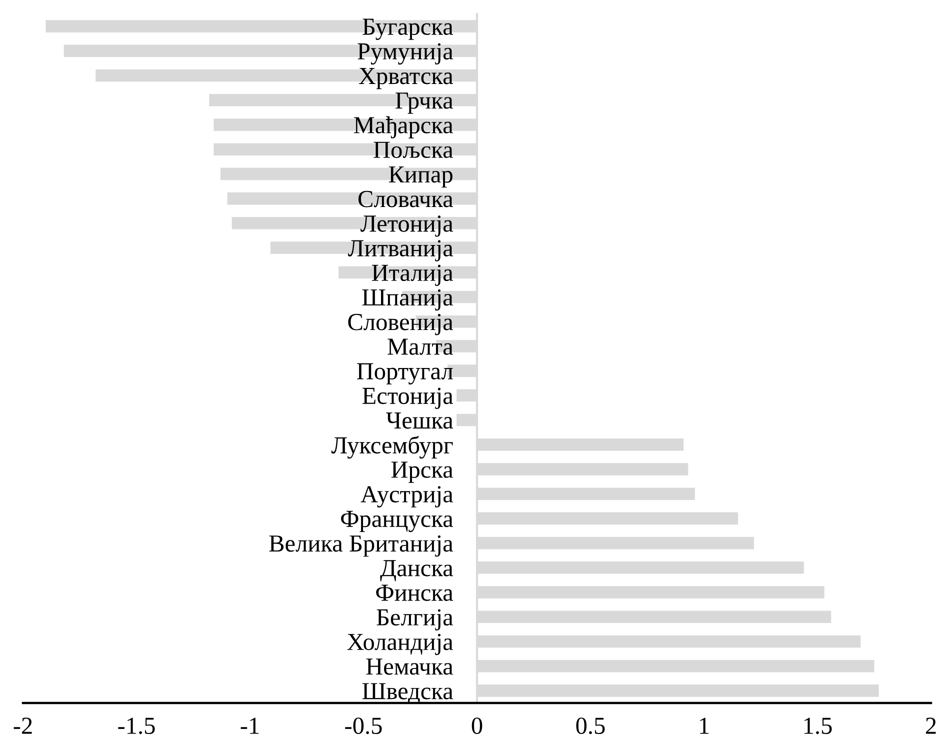 This screenshot has height=745, width=939. I want to click on x-tick-label: -2, so click(23, 726).